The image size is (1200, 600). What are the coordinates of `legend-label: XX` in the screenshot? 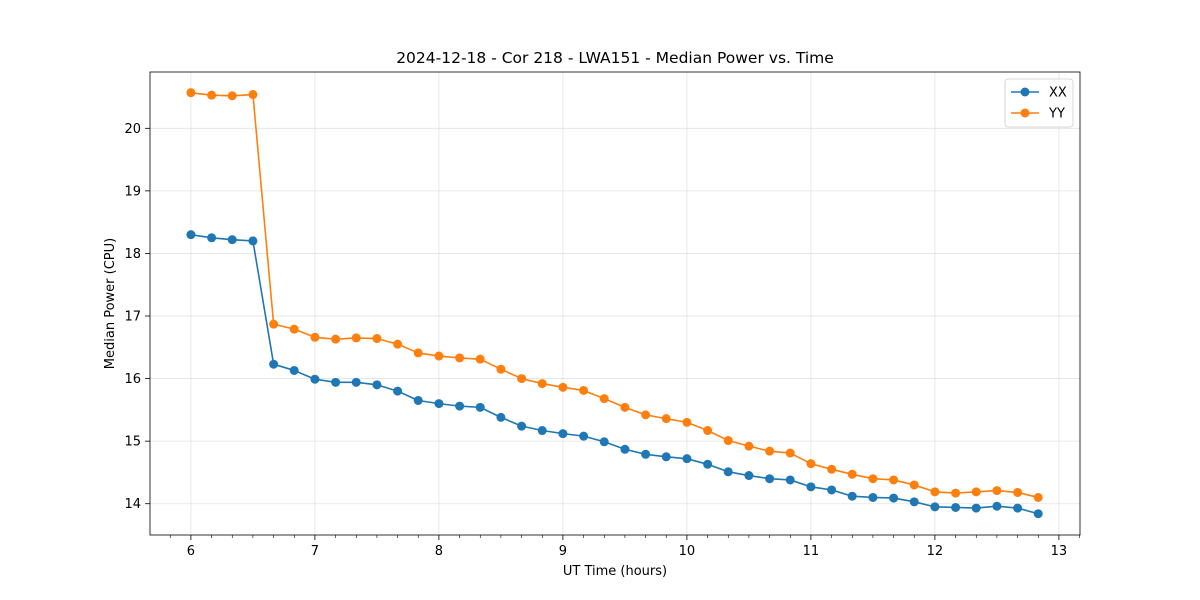 It's located at (1058, 93).